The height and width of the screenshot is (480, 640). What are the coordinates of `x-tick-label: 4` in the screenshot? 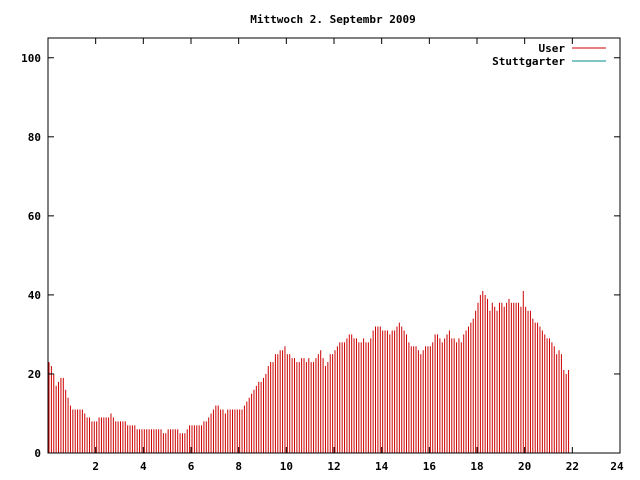 It's located at (143, 466).